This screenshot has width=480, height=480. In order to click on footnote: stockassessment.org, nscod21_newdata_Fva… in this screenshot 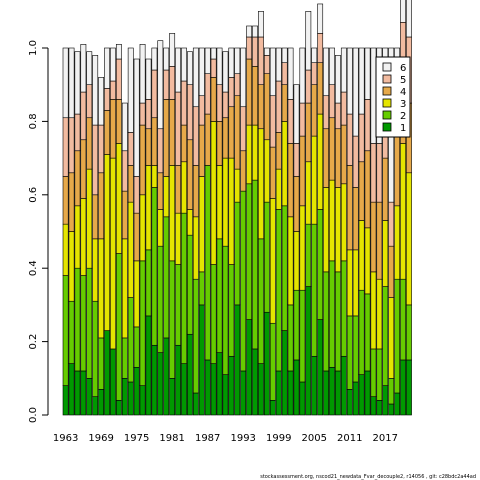, I will do `click(368, 477)`.